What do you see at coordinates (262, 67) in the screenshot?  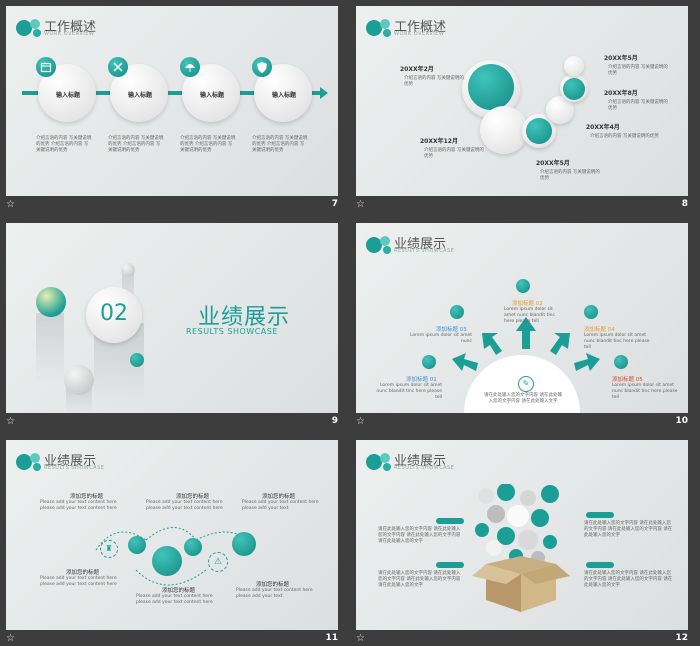 I see `shield-icon` at bounding box center [262, 67].